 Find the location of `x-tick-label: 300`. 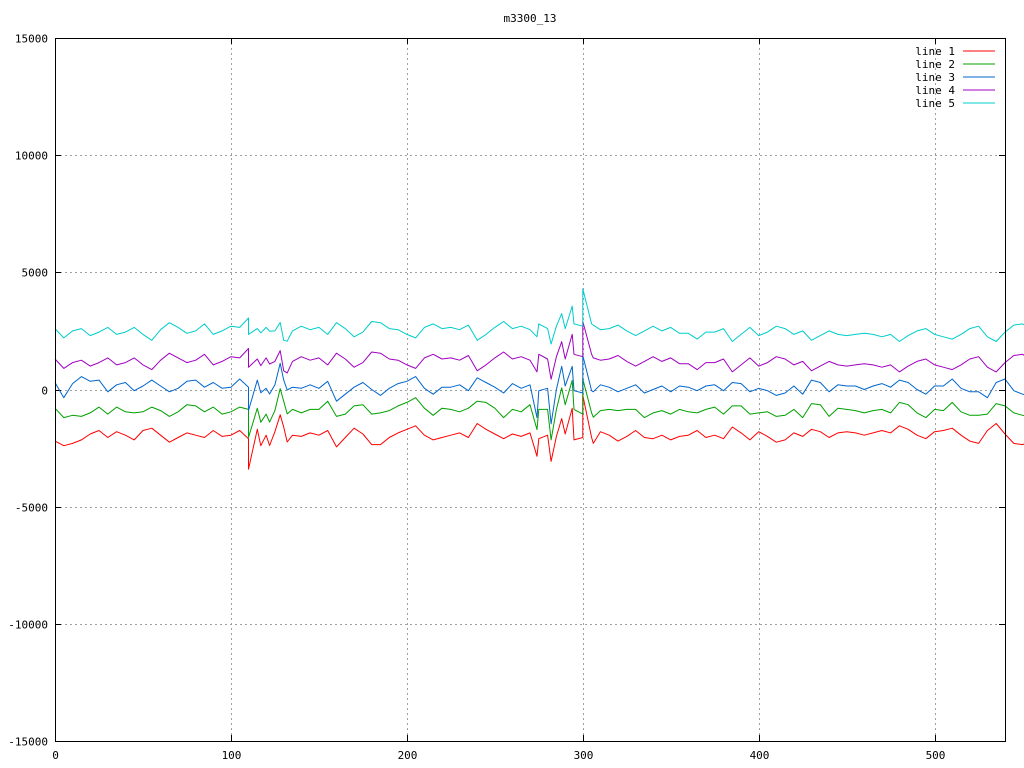

x-tick-label: 300 is located at coordinates (584, 755).